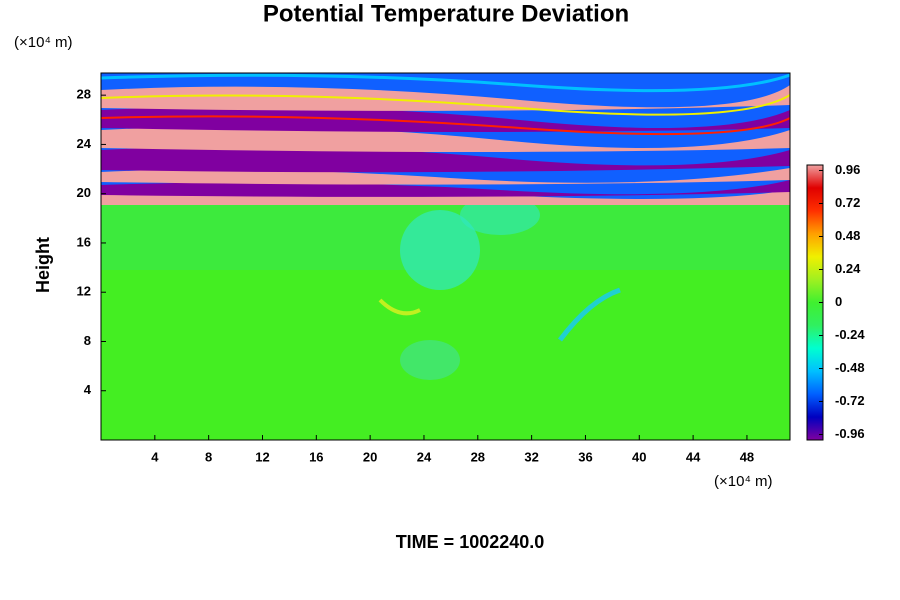  What do you see at coordinates (43, 42) in the screenshot?
I see `y-unit: (×10⁴ m)` at bounding box center [43, 42].